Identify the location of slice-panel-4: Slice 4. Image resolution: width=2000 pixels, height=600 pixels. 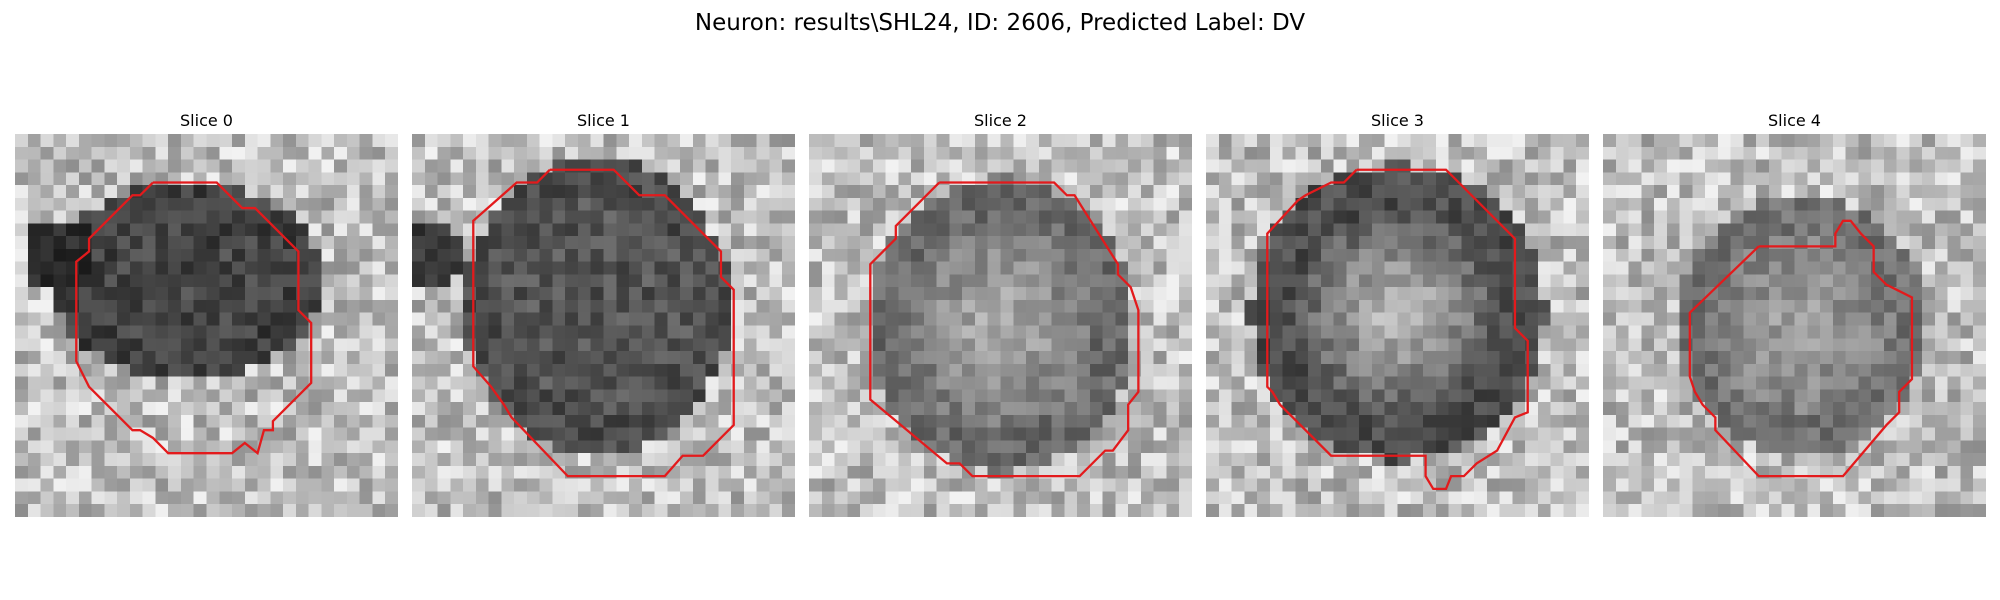
(1794, 312).